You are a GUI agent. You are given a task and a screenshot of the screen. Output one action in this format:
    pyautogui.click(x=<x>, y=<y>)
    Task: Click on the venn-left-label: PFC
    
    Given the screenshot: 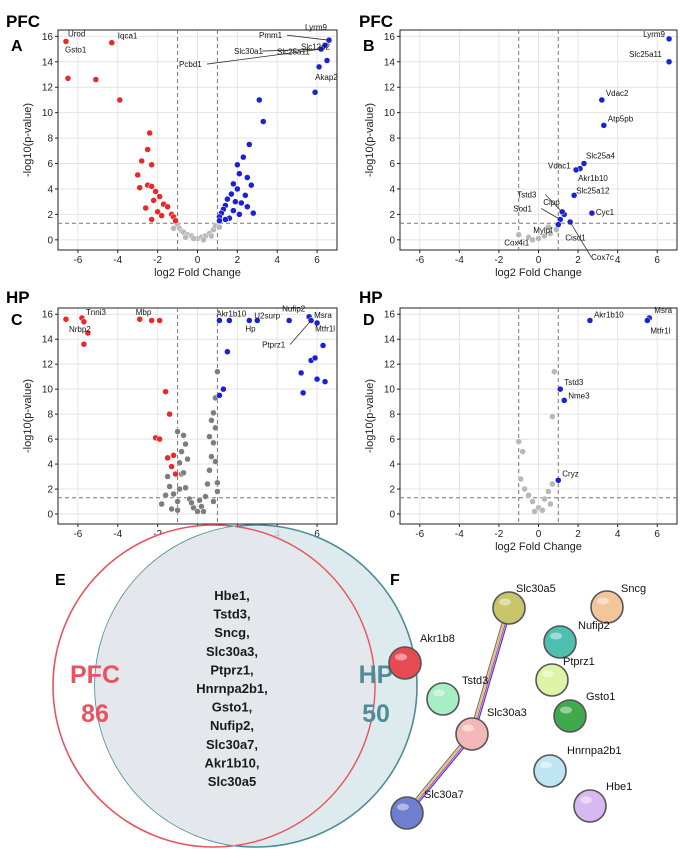 What is the action you would take?
    pyautogui.click(x=95, y=675)
    